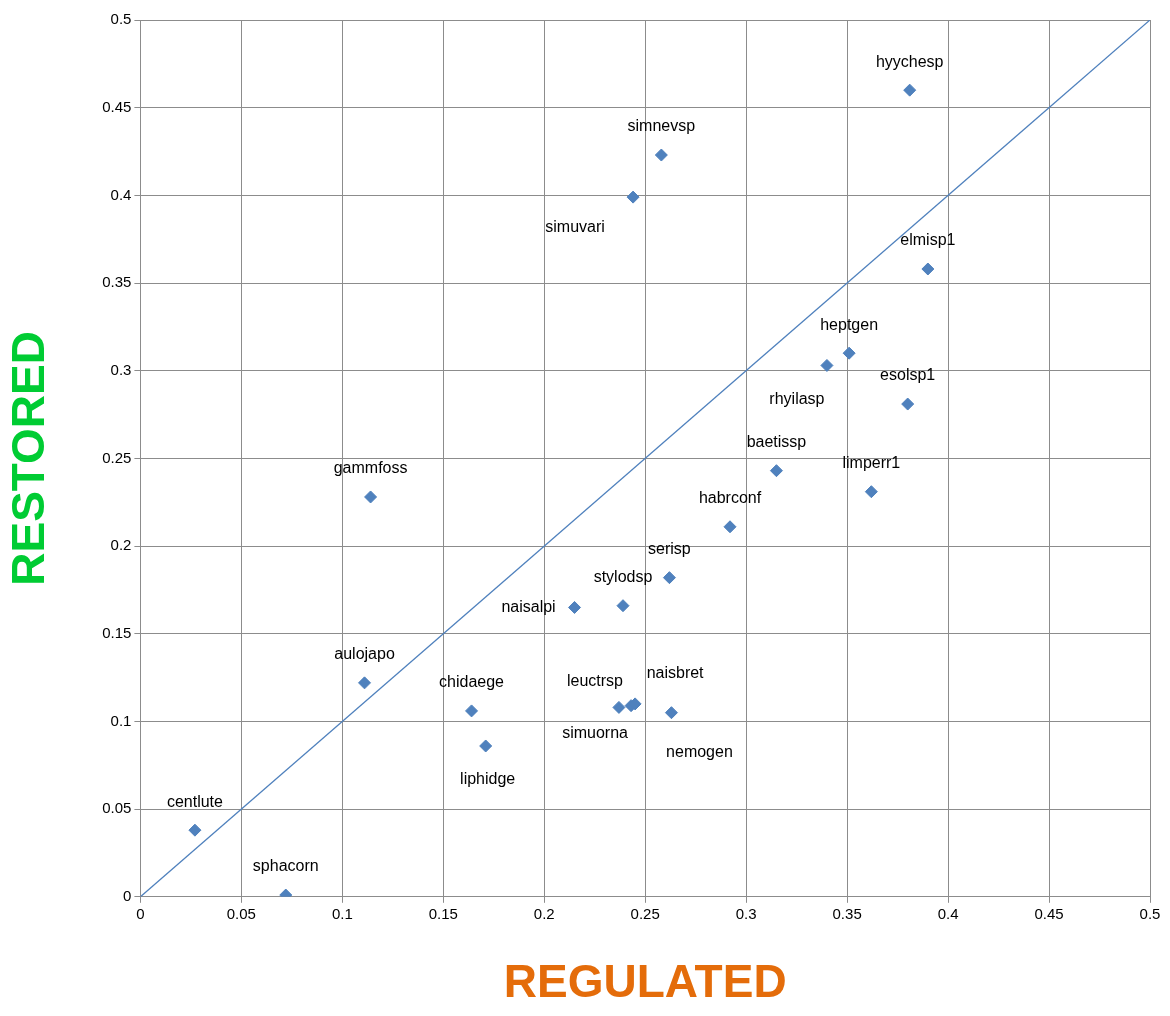  Describe the element at coordinates (730, 498) in the screenshot. I see `annotation: habrconf` at that location.